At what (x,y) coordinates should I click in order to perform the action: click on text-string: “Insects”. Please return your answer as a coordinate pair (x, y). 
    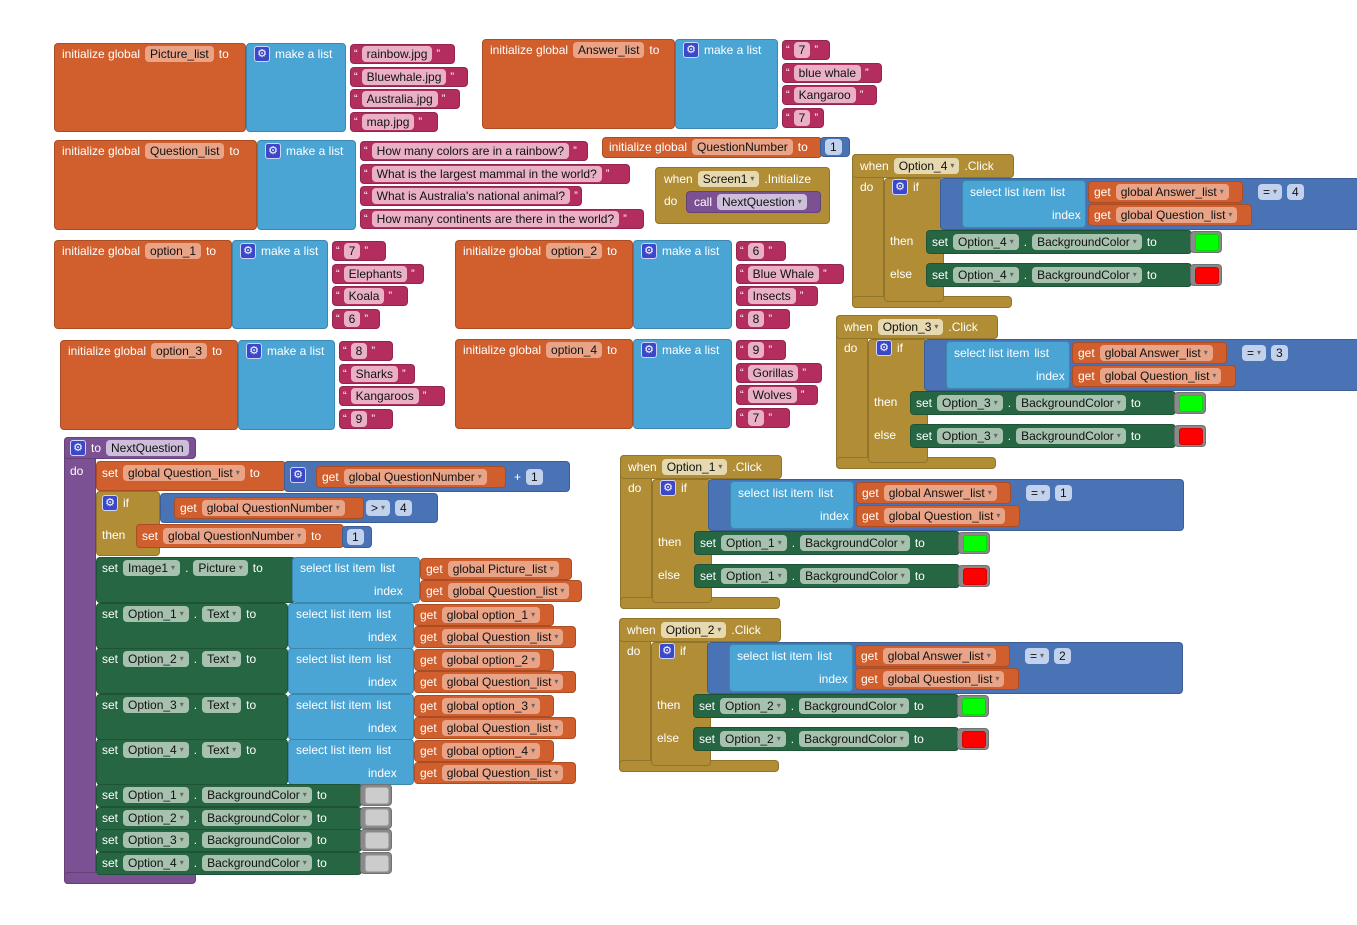
    Looking at the image, I should click on (771, 296).